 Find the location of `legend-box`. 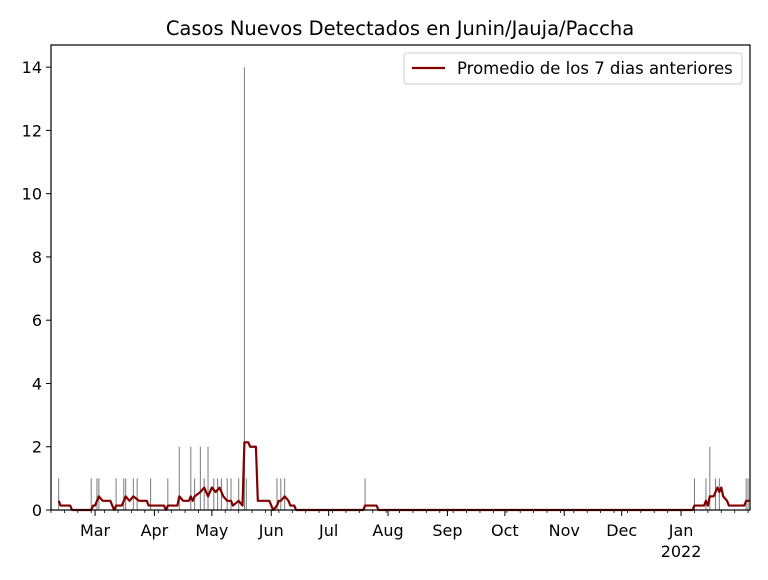

legend-box is located at coordinates (573, 68).